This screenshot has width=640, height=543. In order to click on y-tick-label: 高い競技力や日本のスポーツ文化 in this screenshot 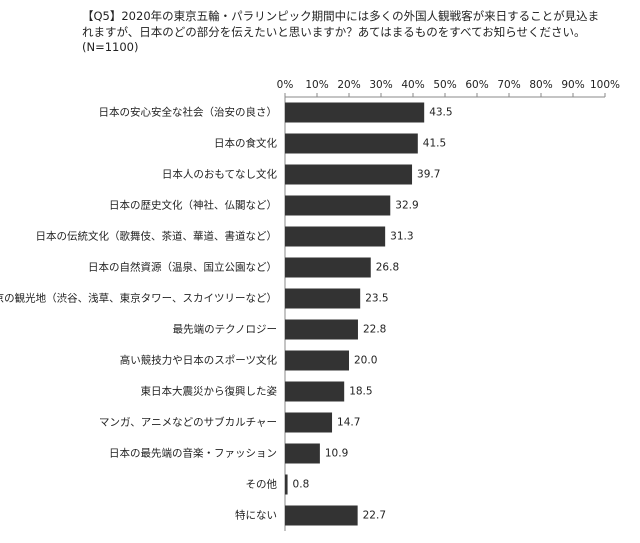, I will do `click(199, 360)`.